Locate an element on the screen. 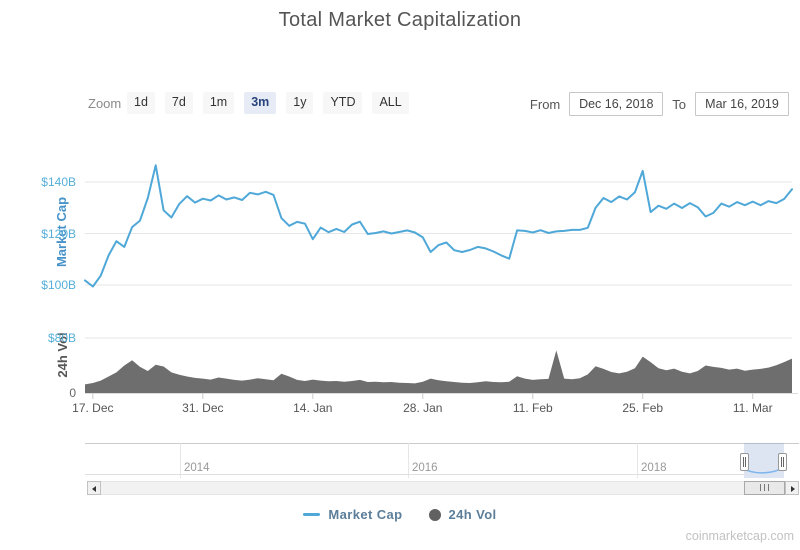 This screenshot has width=800, height=550. scrollbar-right-arrow is located at coordinates (792, 488).